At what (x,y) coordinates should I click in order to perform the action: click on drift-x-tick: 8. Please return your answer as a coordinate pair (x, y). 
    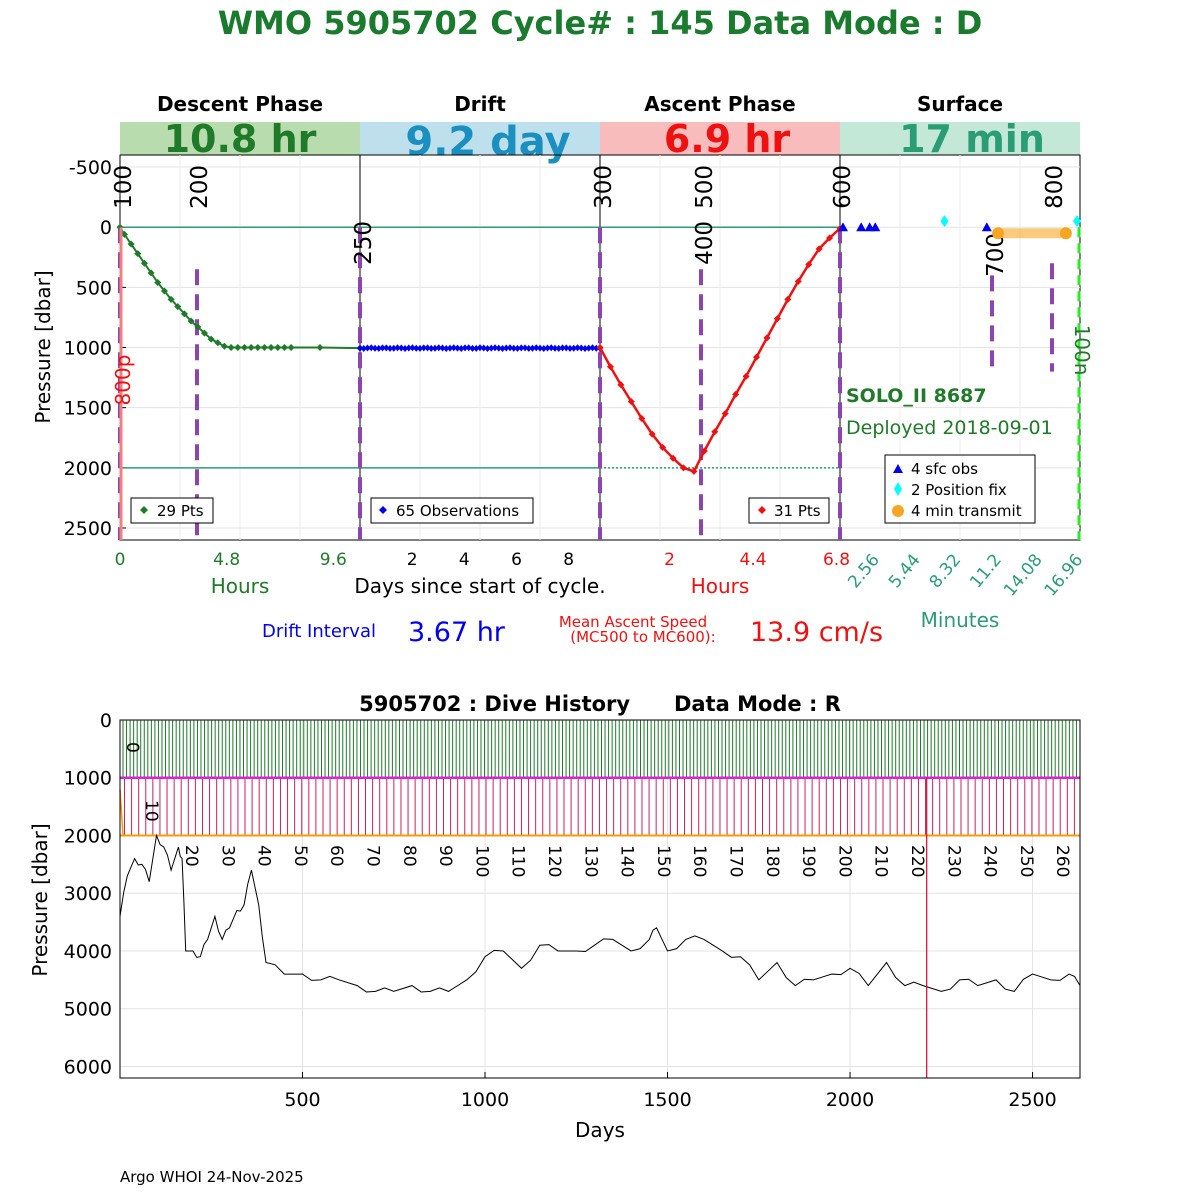
    Looking at the image, I should click on (568, 560).